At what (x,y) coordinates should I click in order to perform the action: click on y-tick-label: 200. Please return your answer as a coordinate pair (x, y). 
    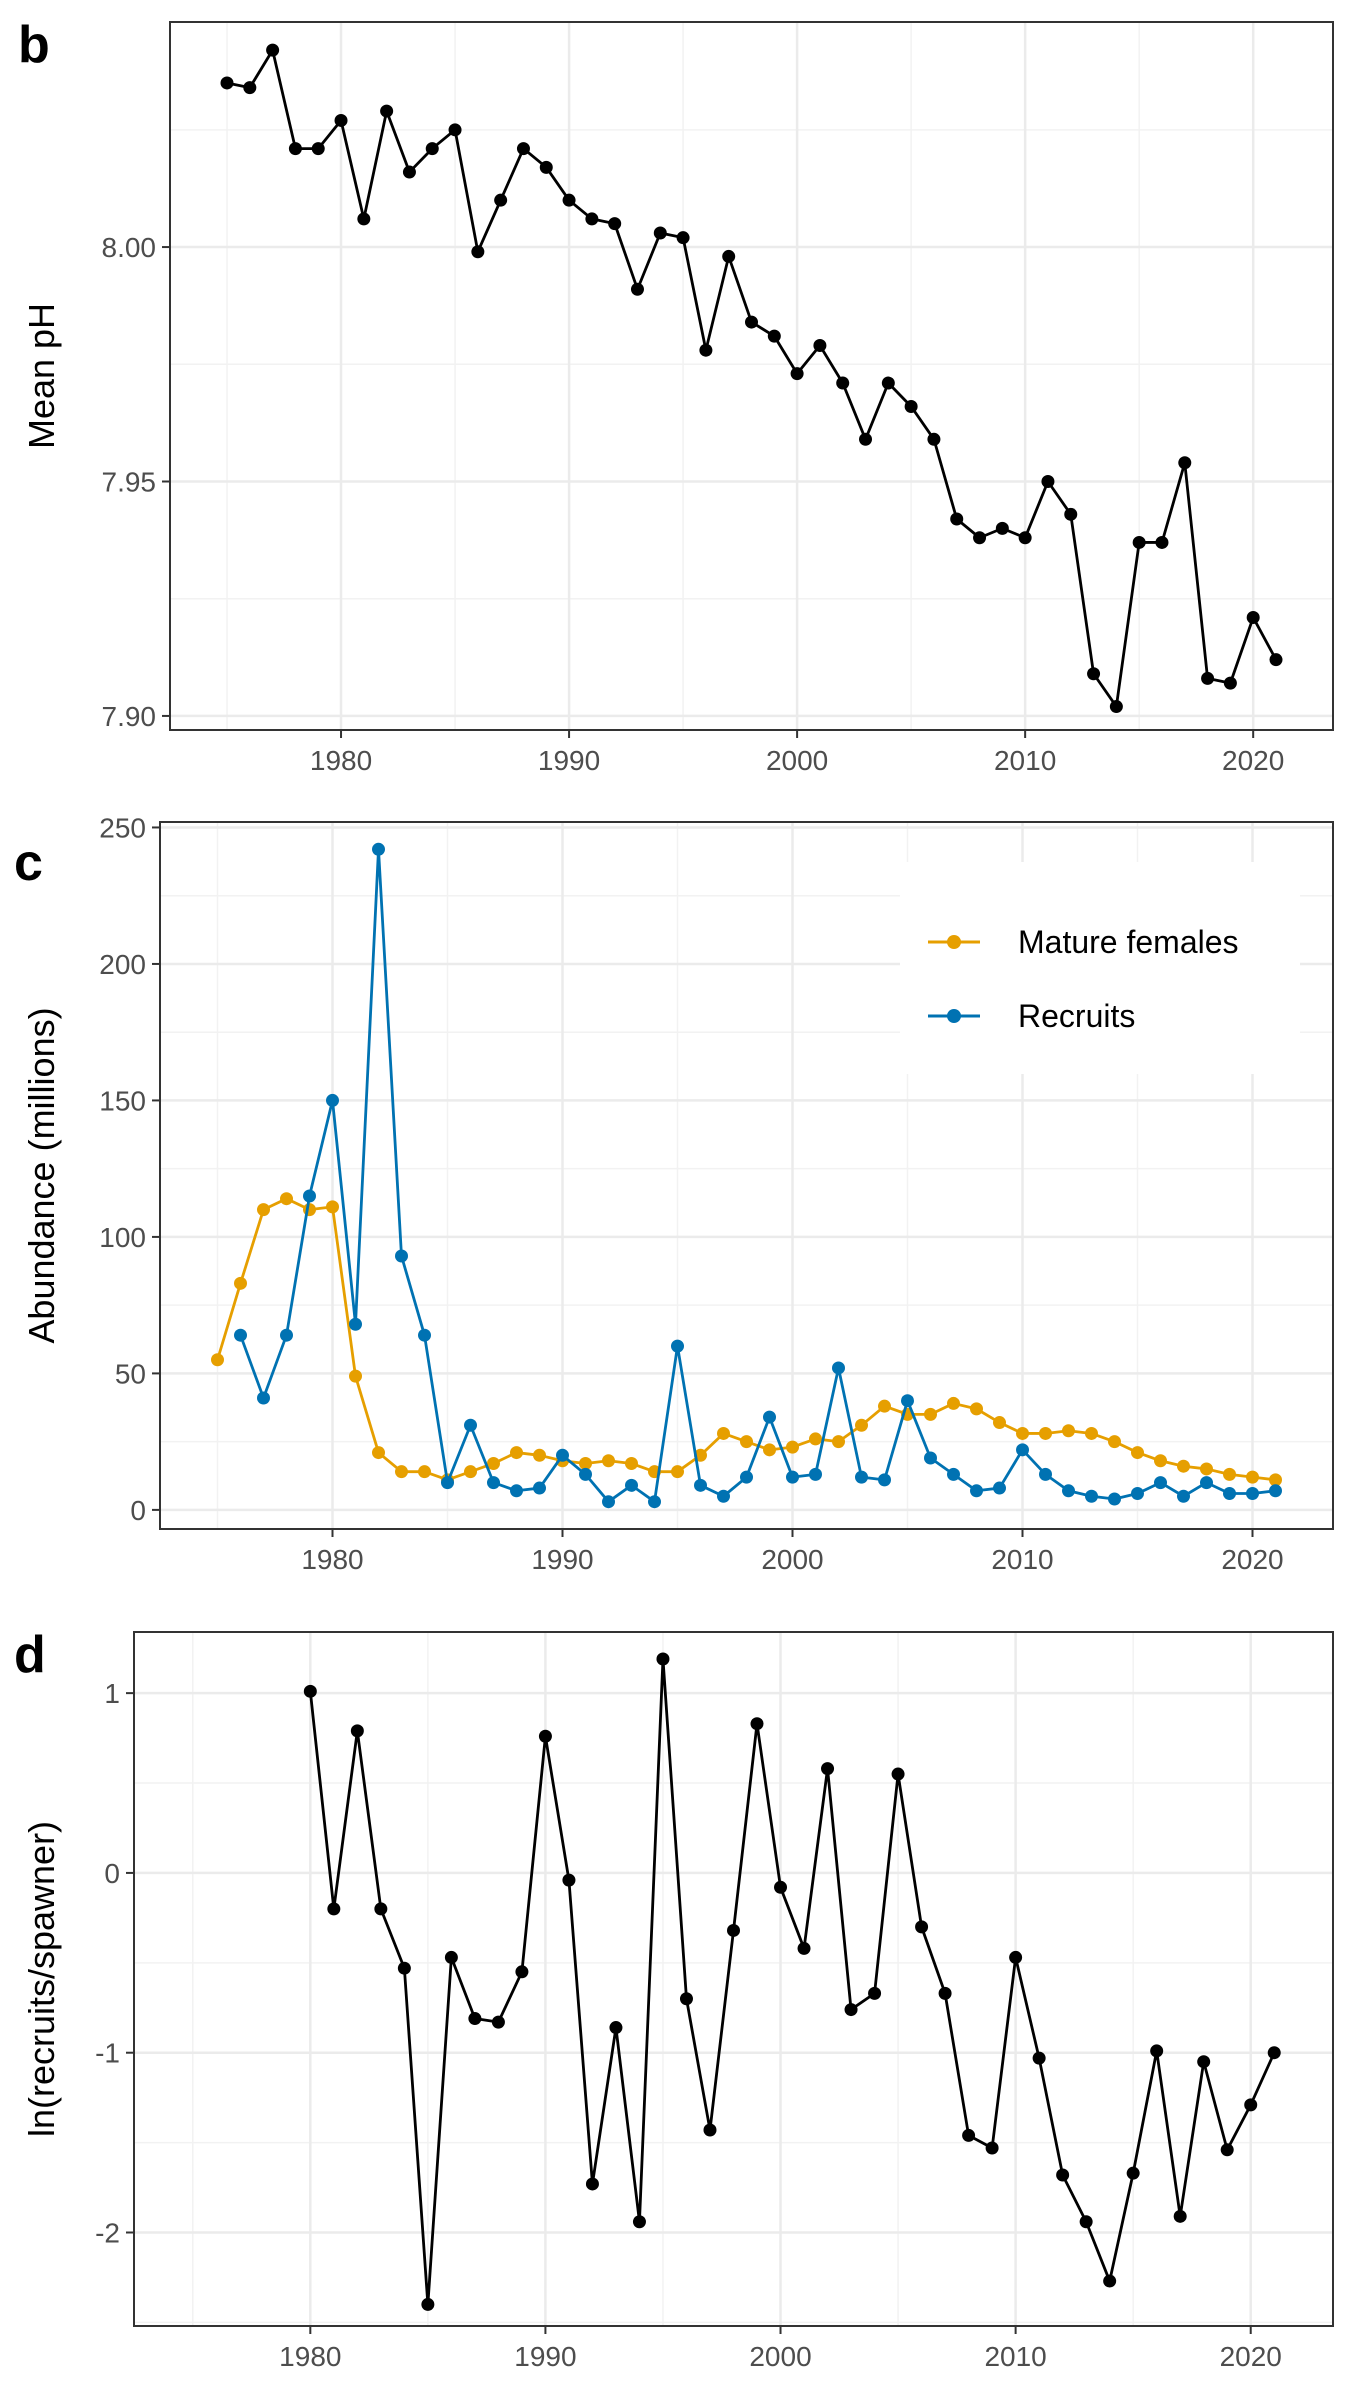
    Looking at the image, I should click on (122, 964).